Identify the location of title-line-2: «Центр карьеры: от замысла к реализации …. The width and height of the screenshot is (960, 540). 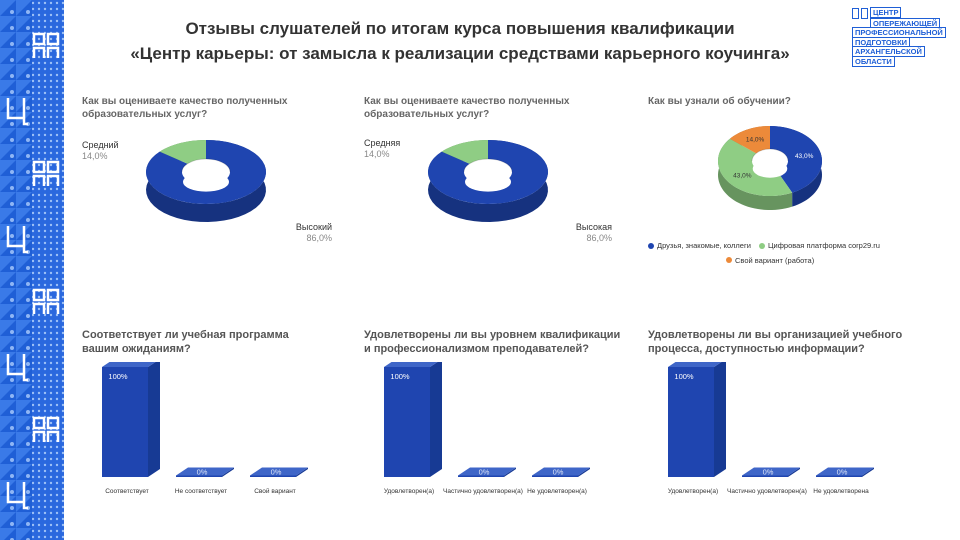
(460, 53).